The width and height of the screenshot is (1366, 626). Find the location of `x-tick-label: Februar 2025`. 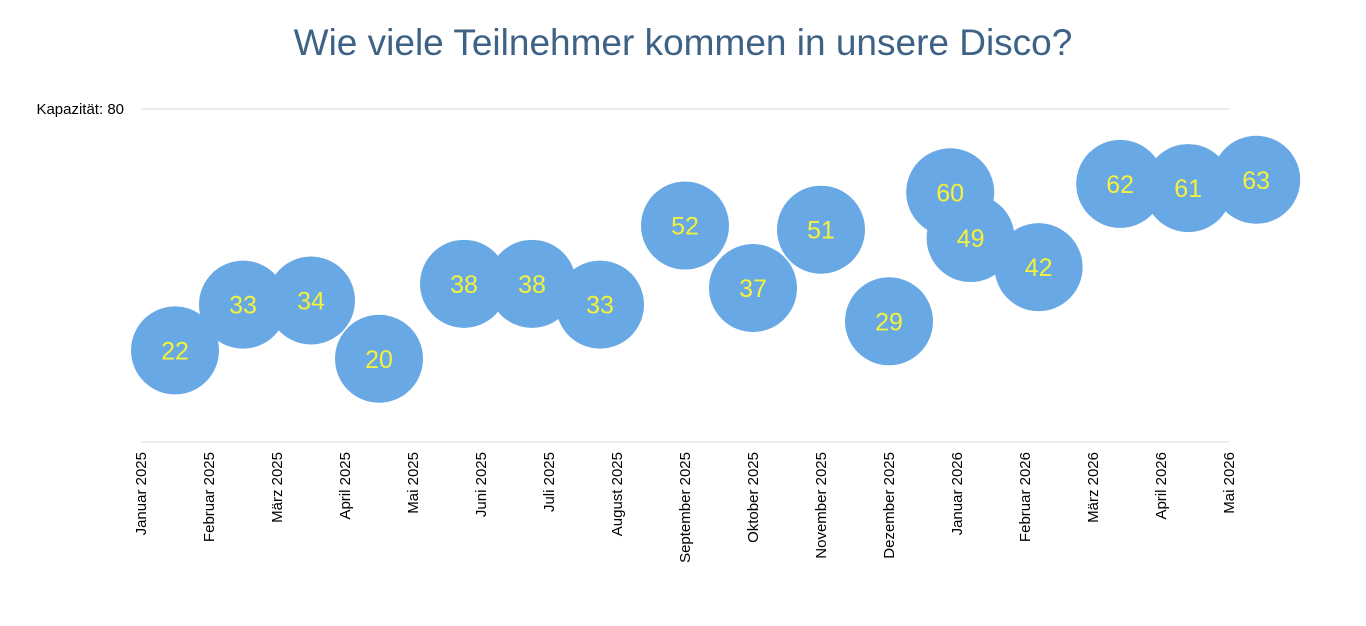

x-tick-label: Februar 2025 is located at coordinates (209, 497).